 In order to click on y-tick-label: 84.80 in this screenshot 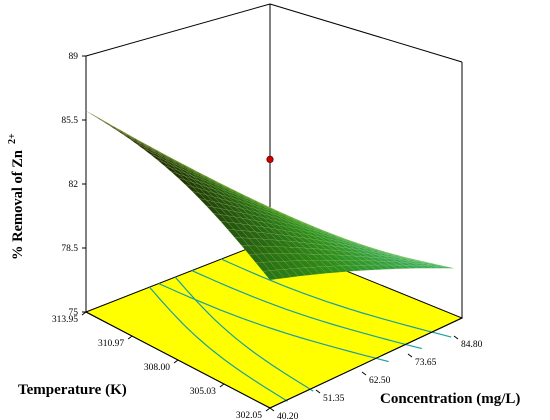, I will do `click(472, 345)`.